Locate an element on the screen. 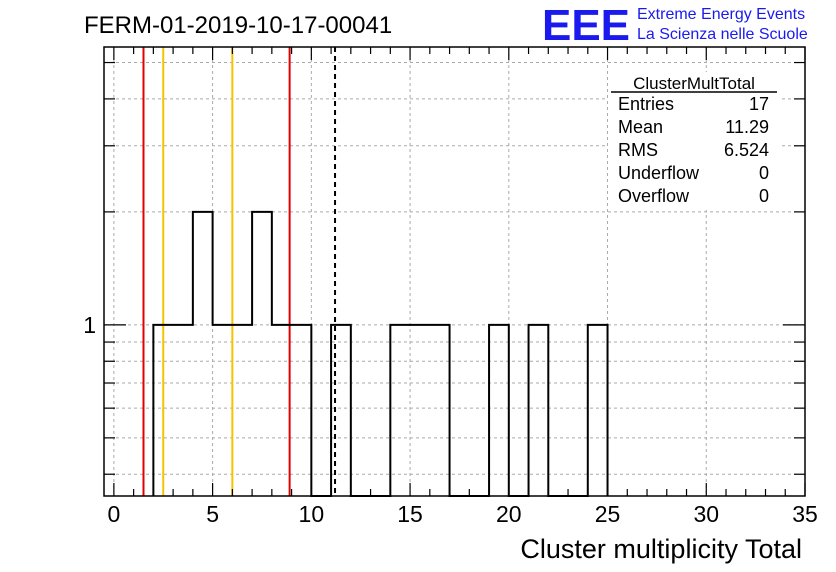 Image resolution: width=836 pixels, height=572 pixels. stats-row-value: 17 is located at coordinates (759, 104).